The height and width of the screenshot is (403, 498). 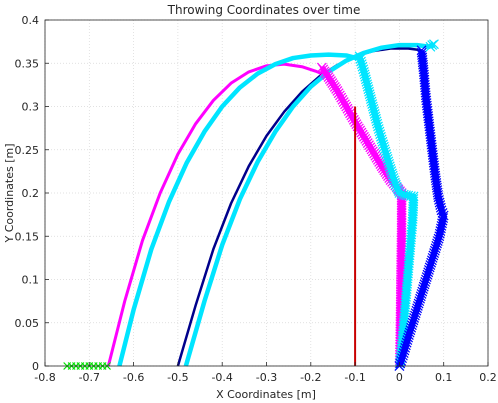 I want to click on x-tick-label: -0.4, so click(x=221, y=377).